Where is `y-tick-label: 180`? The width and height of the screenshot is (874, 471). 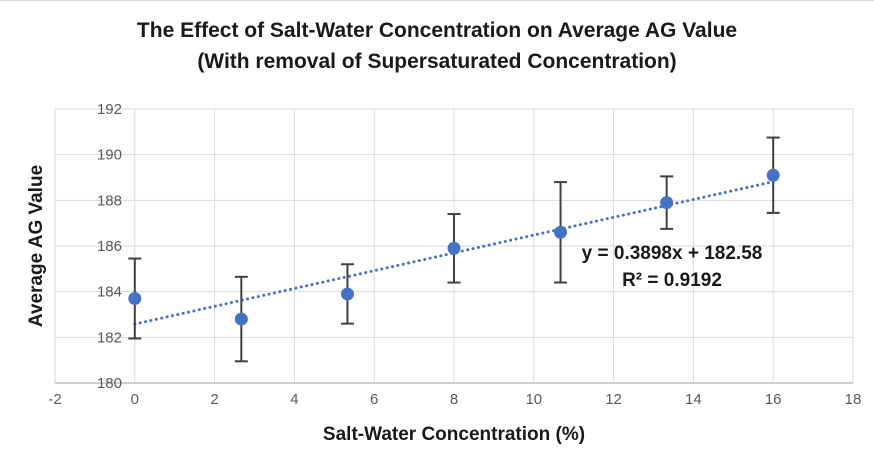 y-tick-label: 180 is located at coordinates (109, 383).